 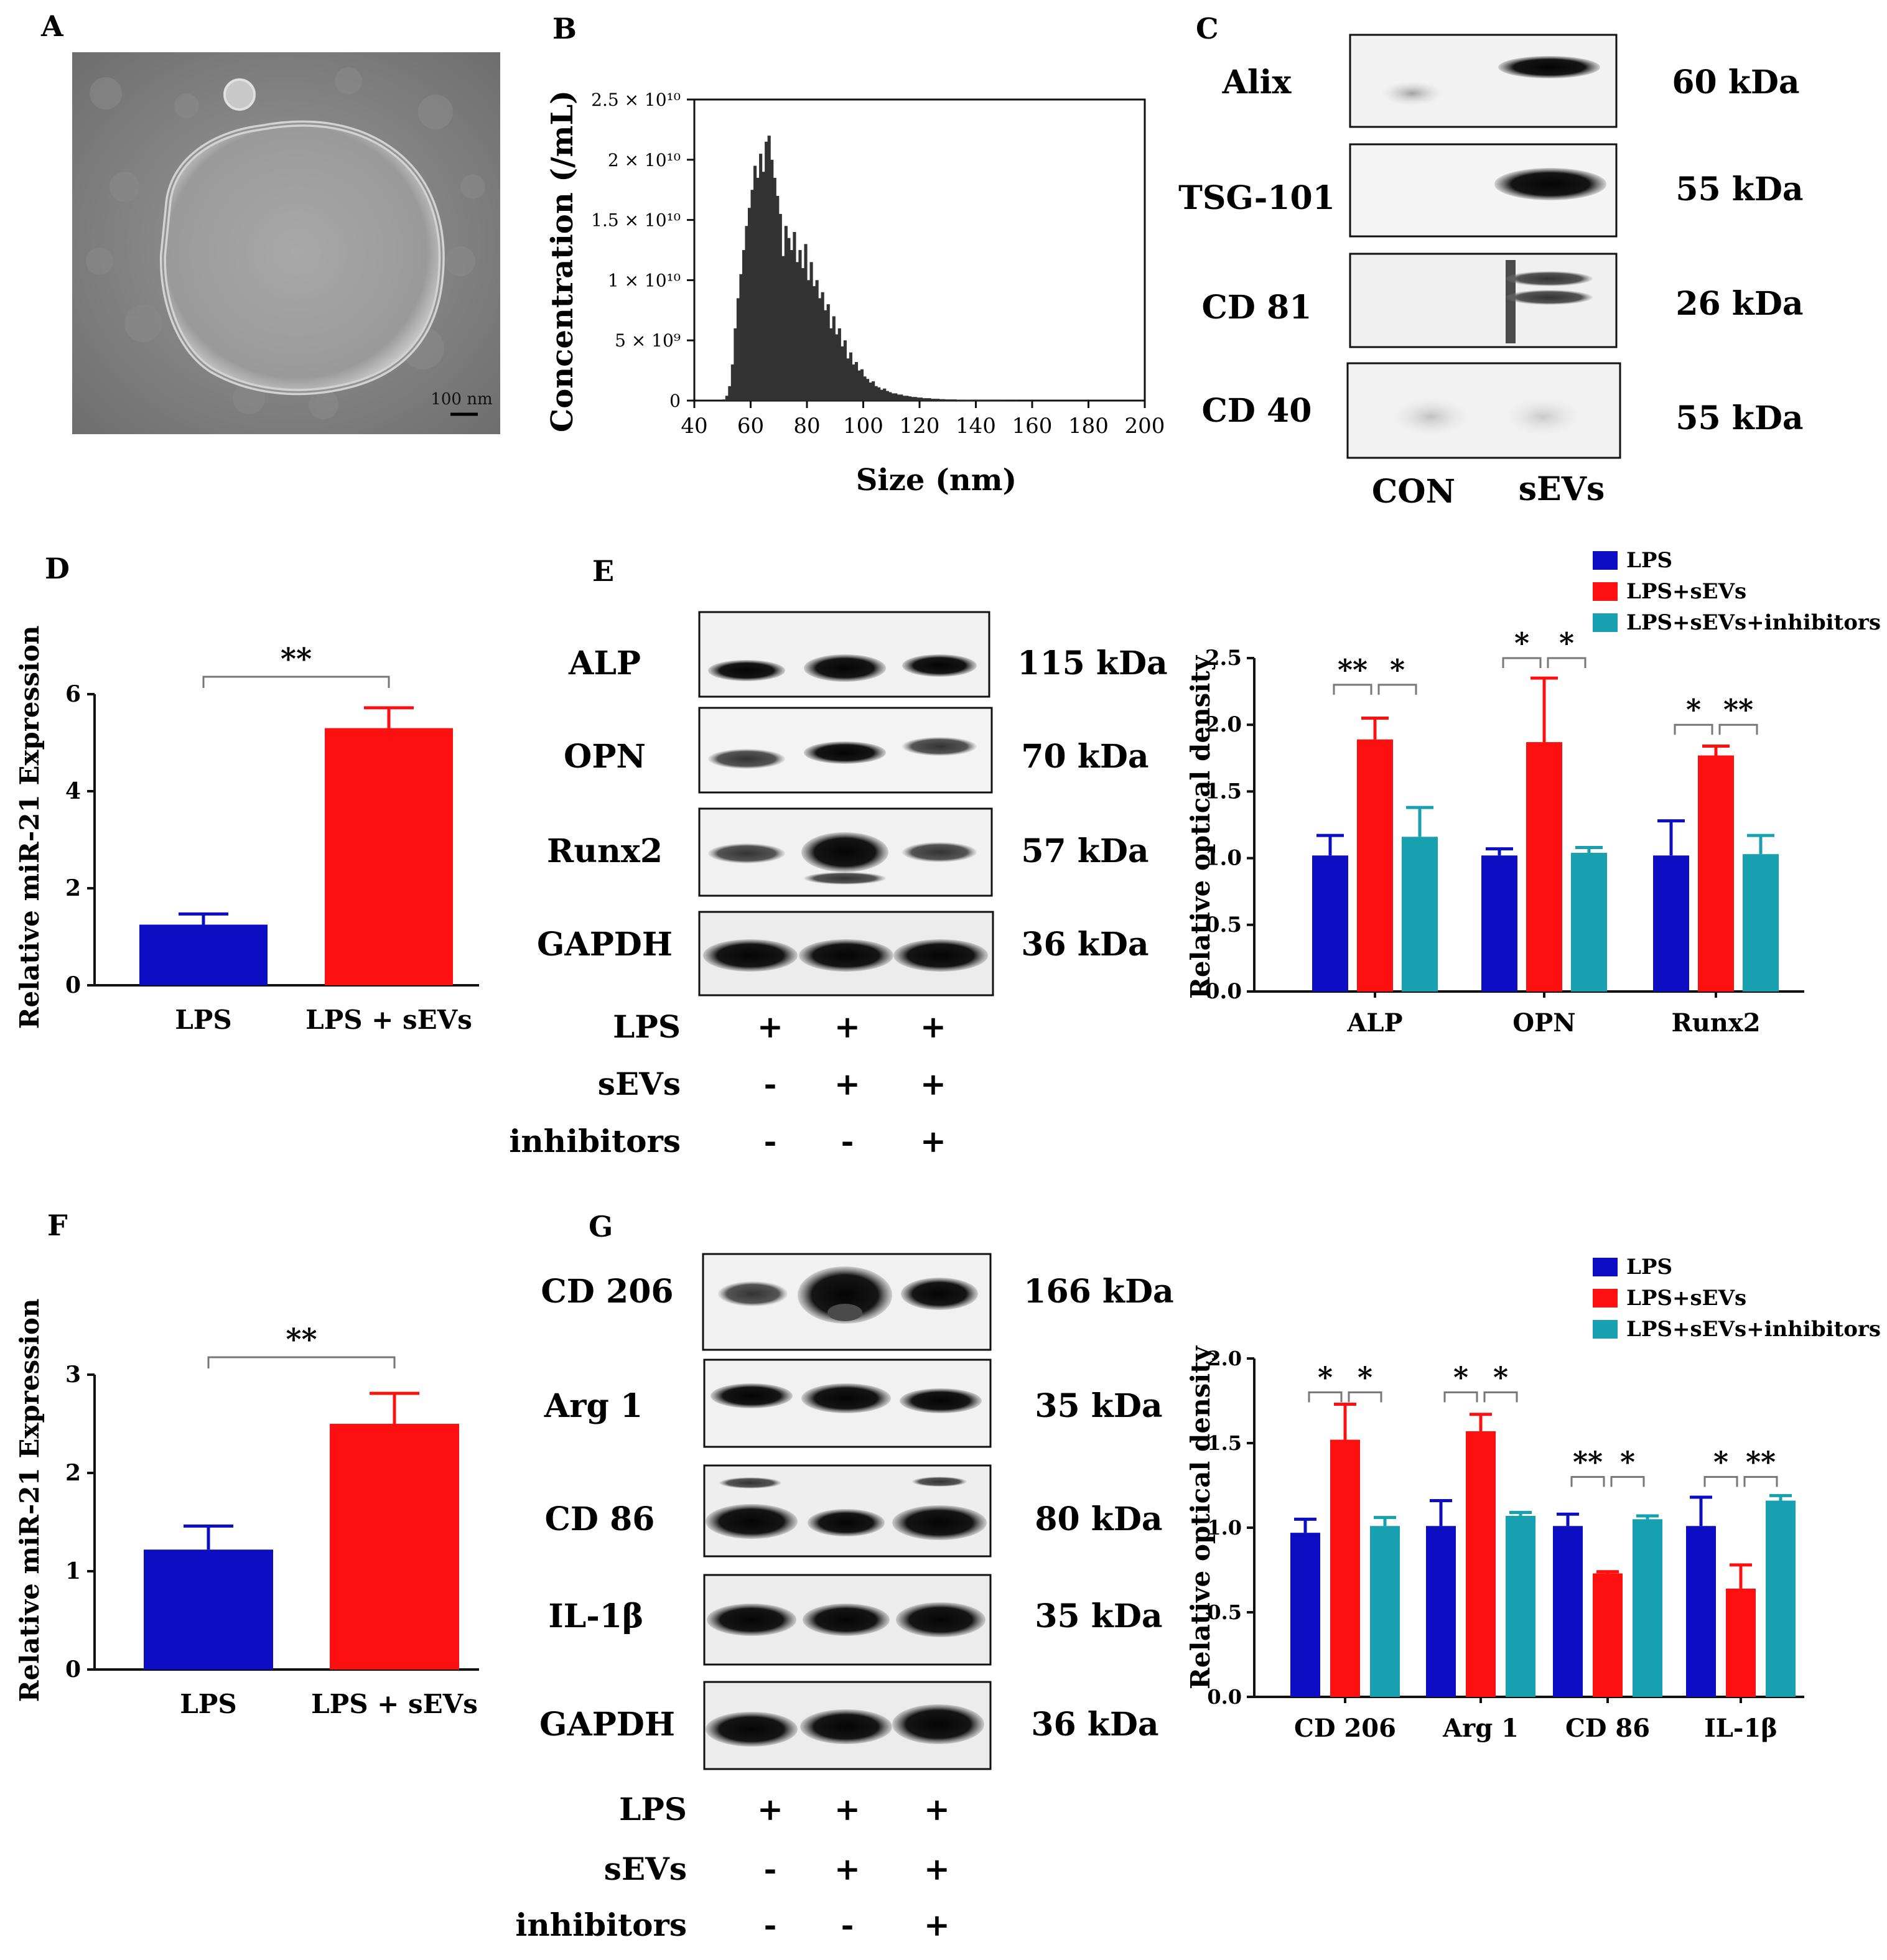 I want to click on y-tick-label: 3, so click(x=73, y=1375).